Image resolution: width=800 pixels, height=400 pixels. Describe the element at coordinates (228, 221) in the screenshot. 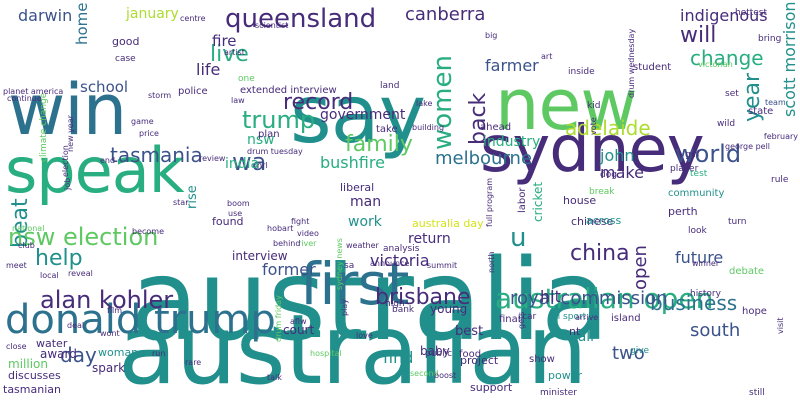

I see `cloud-word: found` at that location.